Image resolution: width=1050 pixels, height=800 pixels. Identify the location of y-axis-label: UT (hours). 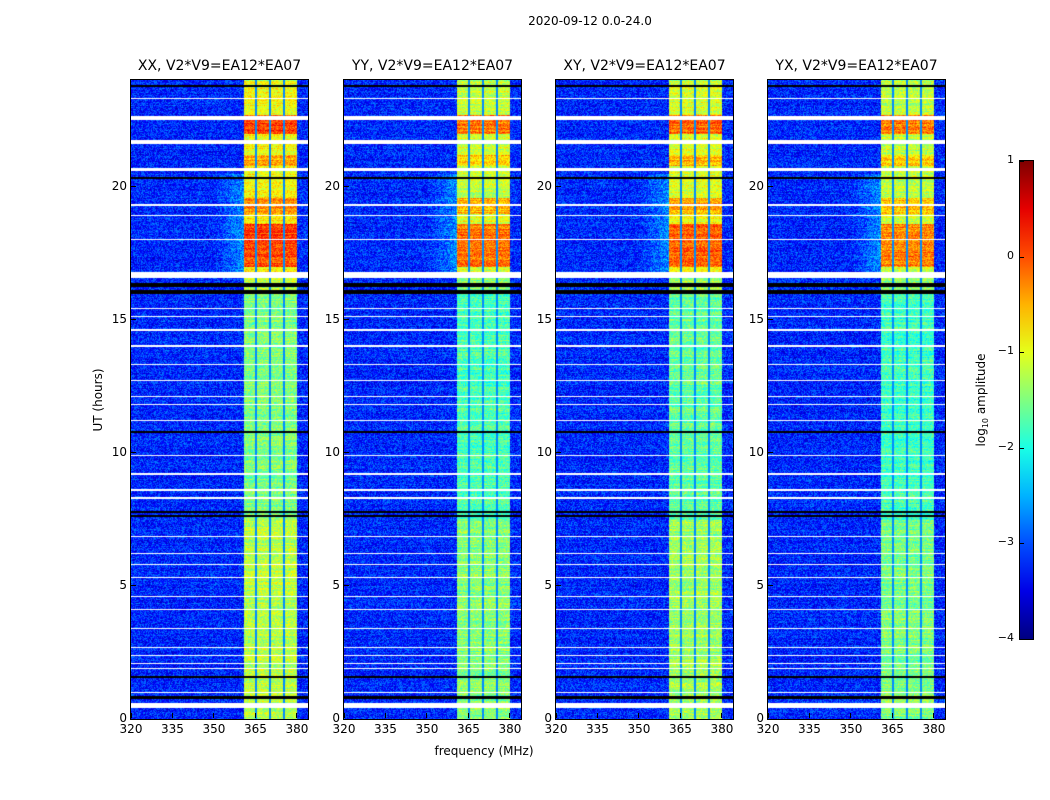
(98, 400).